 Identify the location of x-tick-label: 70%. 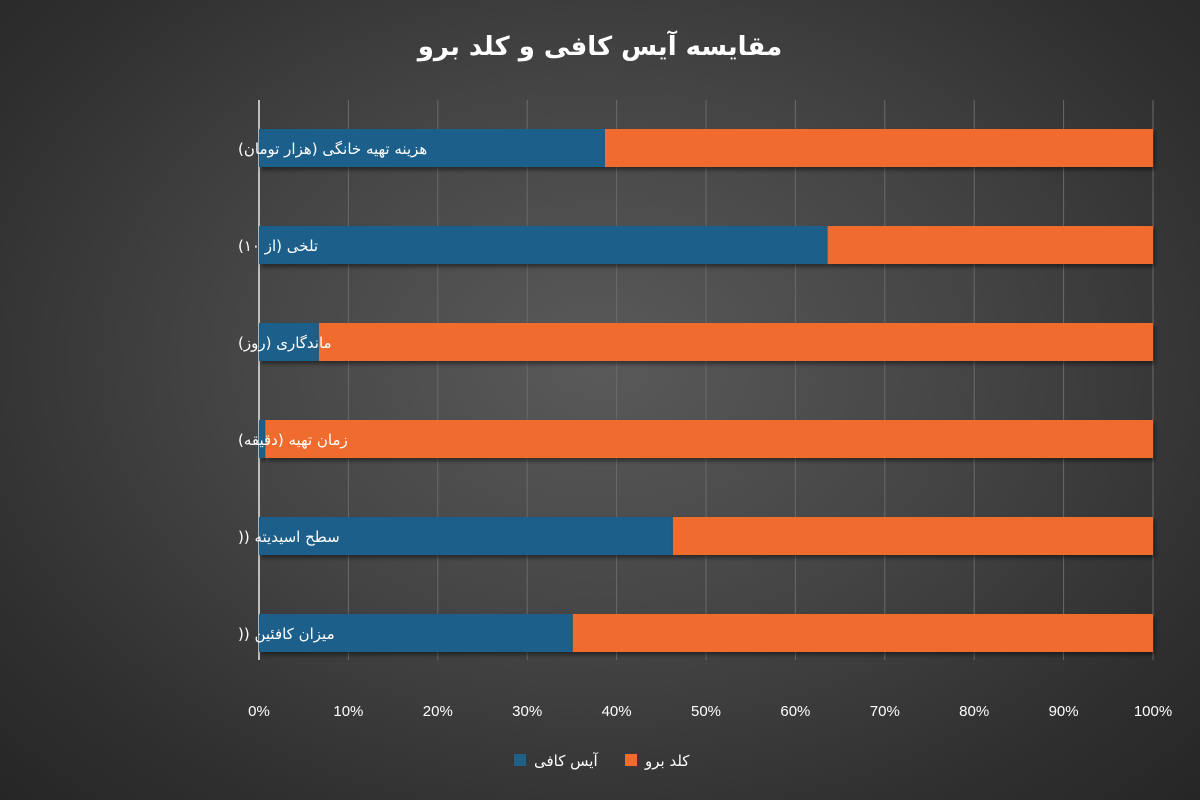
(885, 711).